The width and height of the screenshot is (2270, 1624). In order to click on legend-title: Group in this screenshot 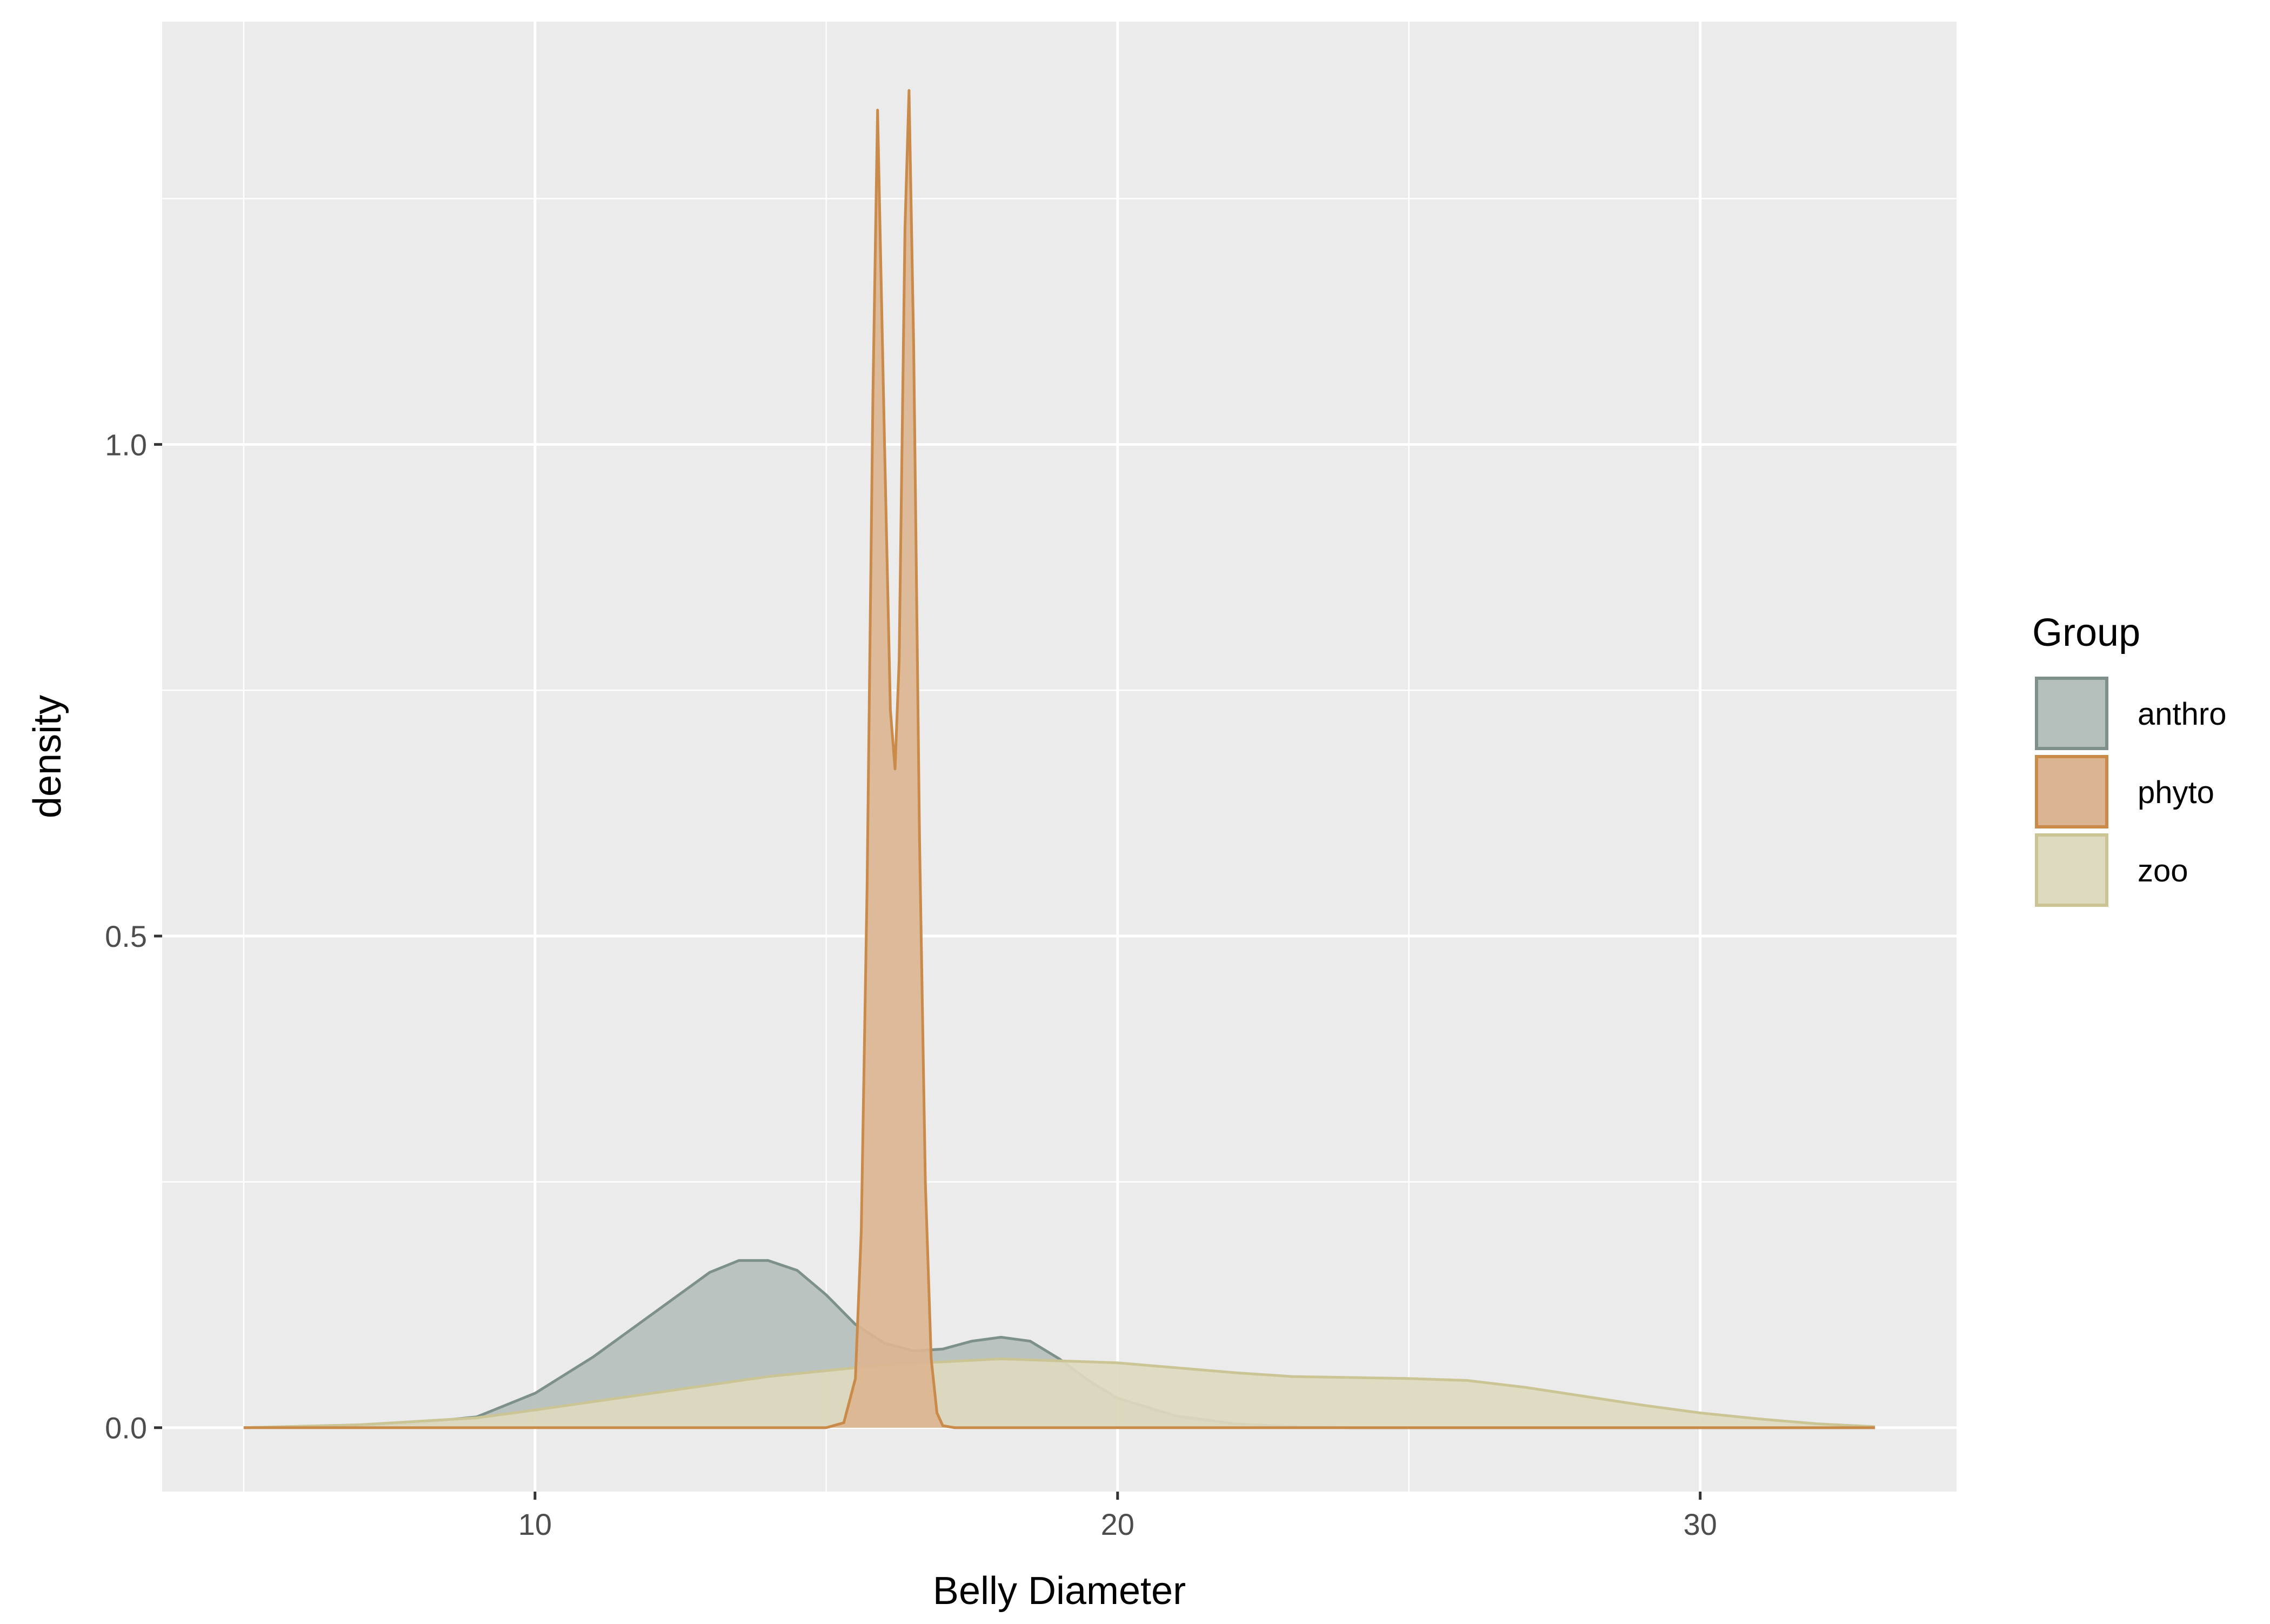, I will do `click(2086, 632)`.